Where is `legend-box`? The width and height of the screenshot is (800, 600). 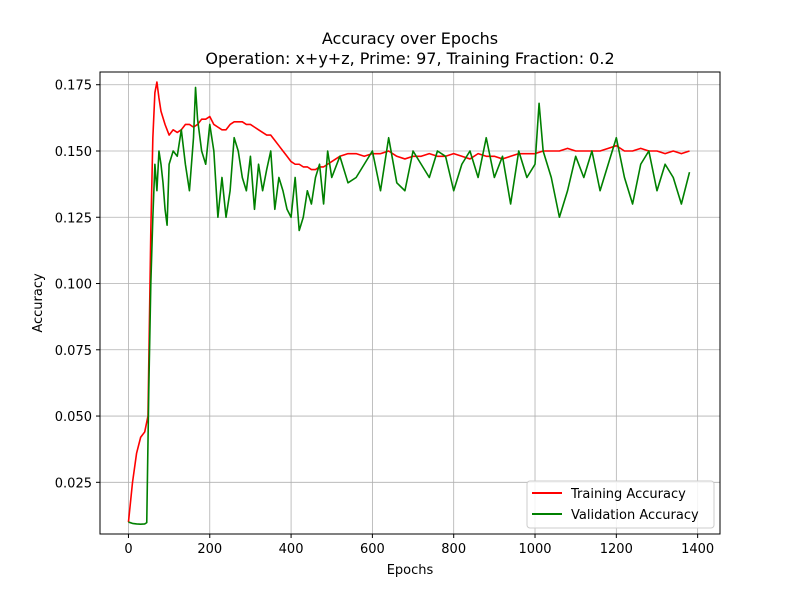
legend-box is located at coordinates (620, 504).